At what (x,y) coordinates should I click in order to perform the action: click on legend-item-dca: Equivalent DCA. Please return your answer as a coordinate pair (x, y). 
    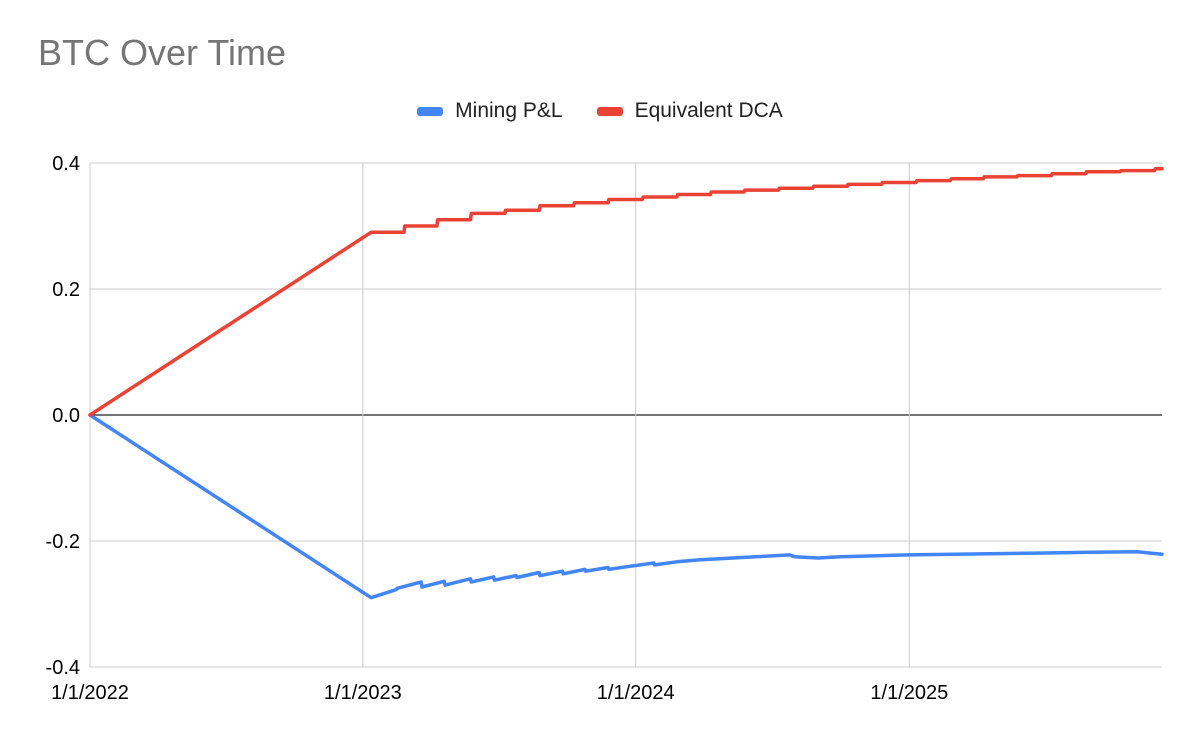
    Looking at the image, I should click on (689, 111).